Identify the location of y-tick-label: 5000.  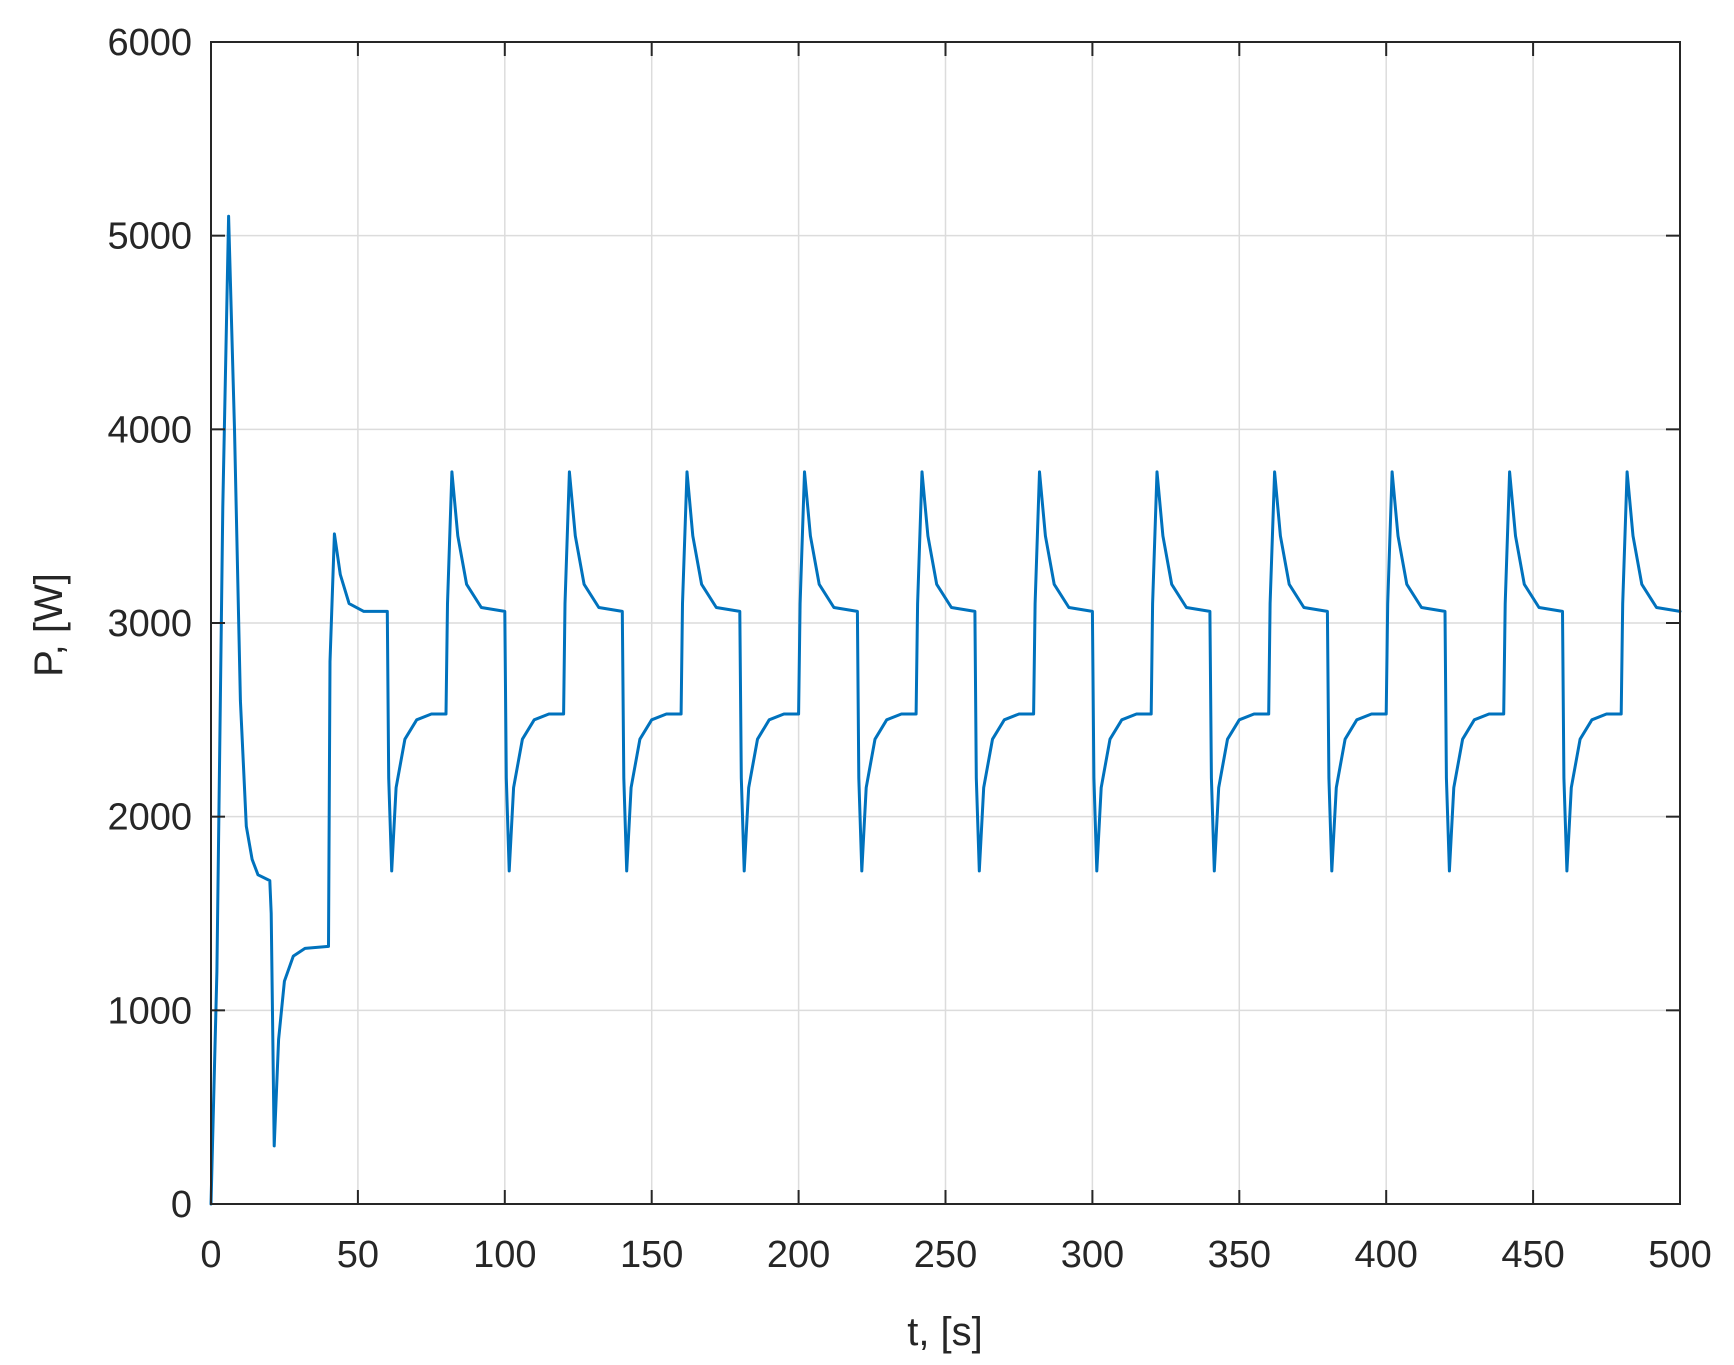
(149, 237).